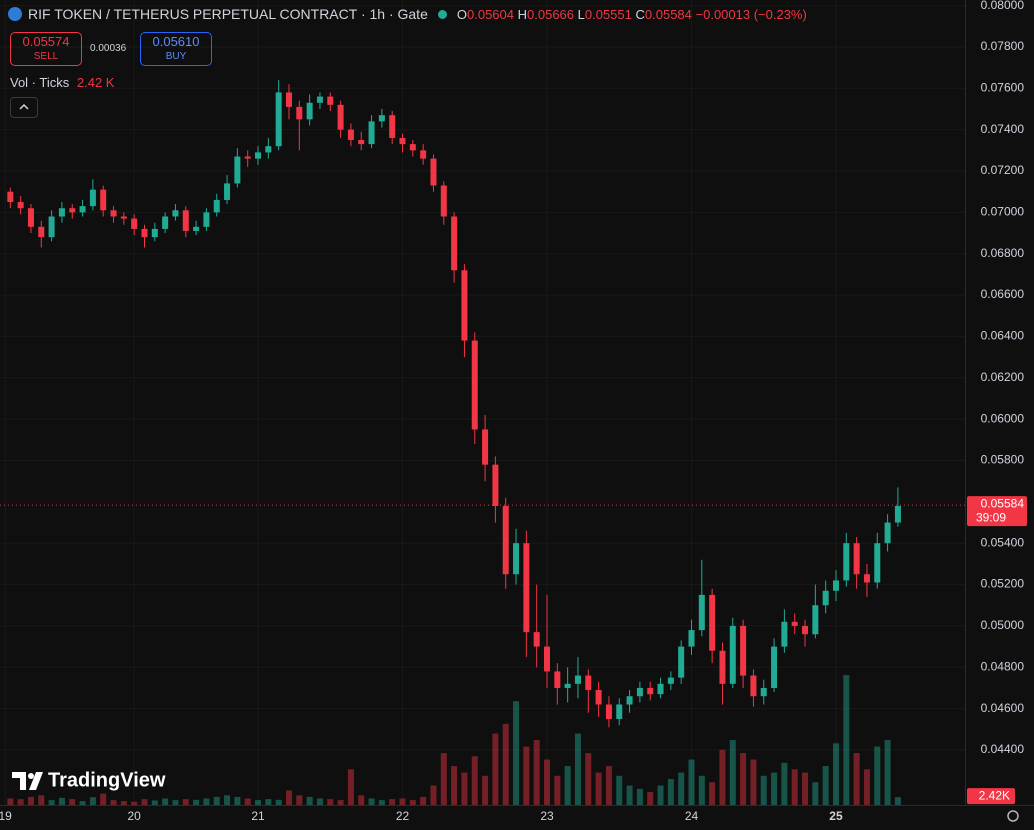 The height and width of the screenshot is (830, 1034). Describe the element at coordinates (176, 56) in the screenshot. I see `buy-label: BUY` at that location.